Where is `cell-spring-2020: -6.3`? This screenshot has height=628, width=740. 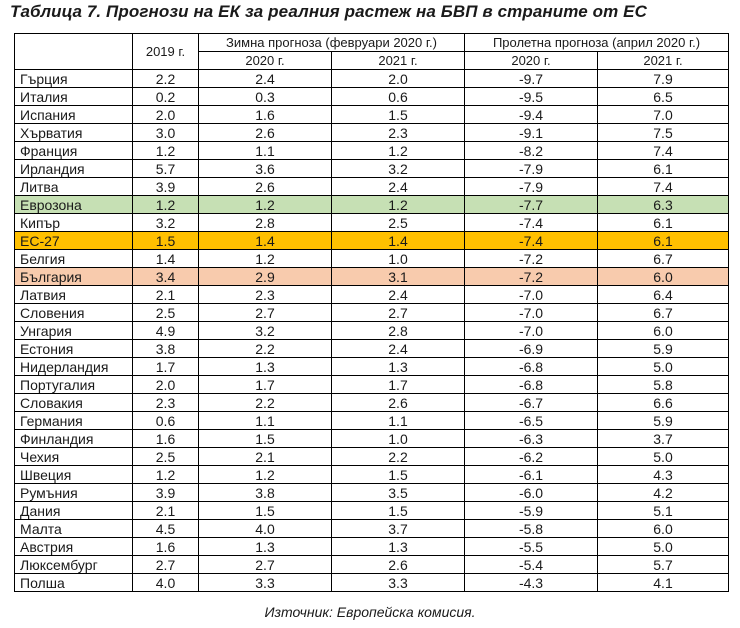 cell-spring-2020: -6.3 is located at coordinates (531, 438).